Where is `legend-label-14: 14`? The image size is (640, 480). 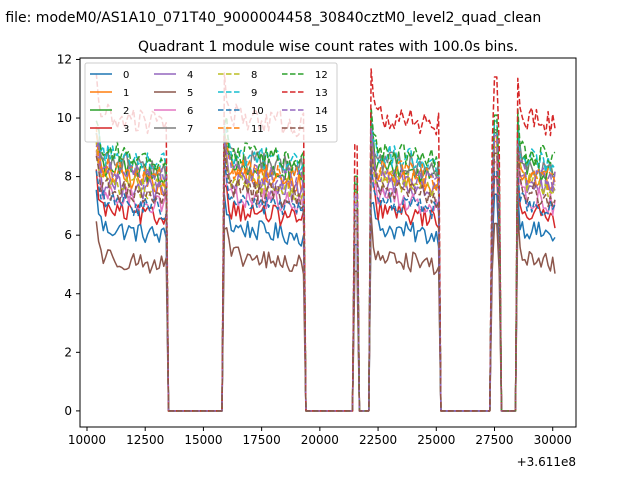
legend-label-14: 14 is located at coordinates (321, 111).